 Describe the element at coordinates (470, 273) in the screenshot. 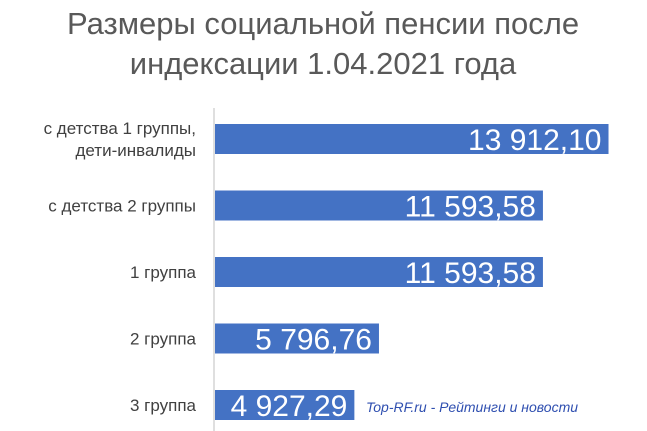

I see `data-label-3: 11 593,58` at that location.